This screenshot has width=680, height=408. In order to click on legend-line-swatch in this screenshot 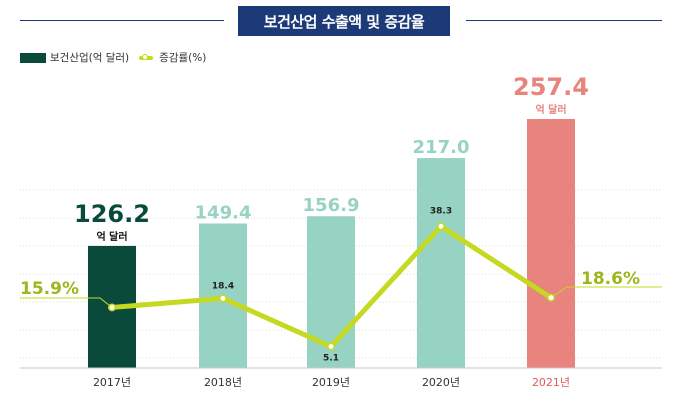, I will do `click(146, 56)`.